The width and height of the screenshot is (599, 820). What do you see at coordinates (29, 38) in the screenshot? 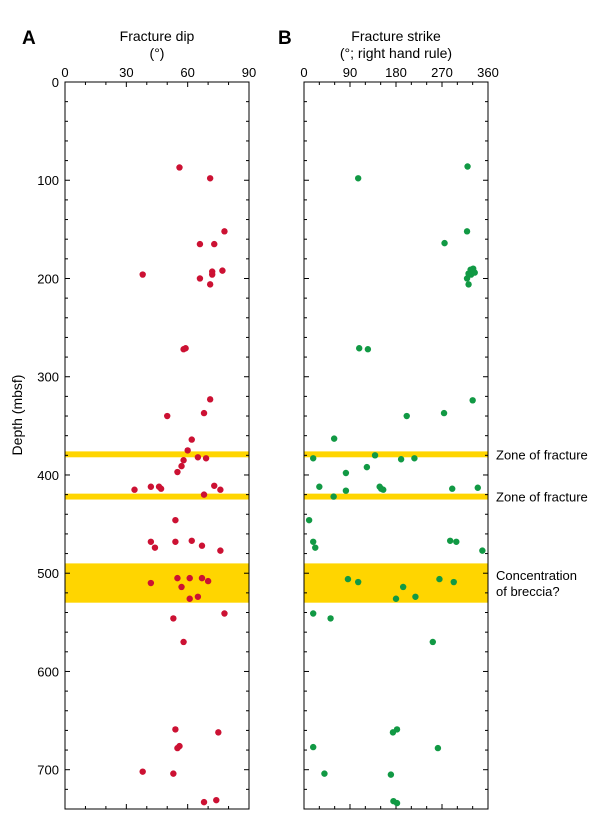
I see `panel-a-letter: A` at bounding box center [29, 38].